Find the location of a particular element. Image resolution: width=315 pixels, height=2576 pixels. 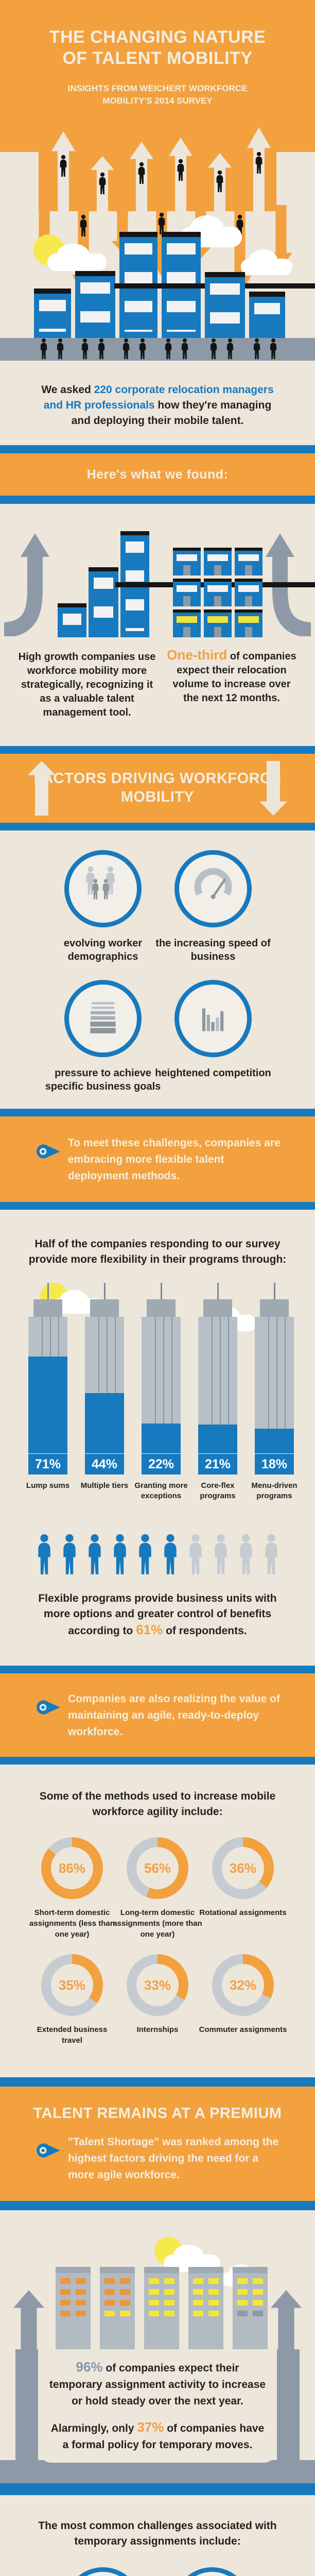

donut-chart: 33% is located at coordinates (157, 1985).